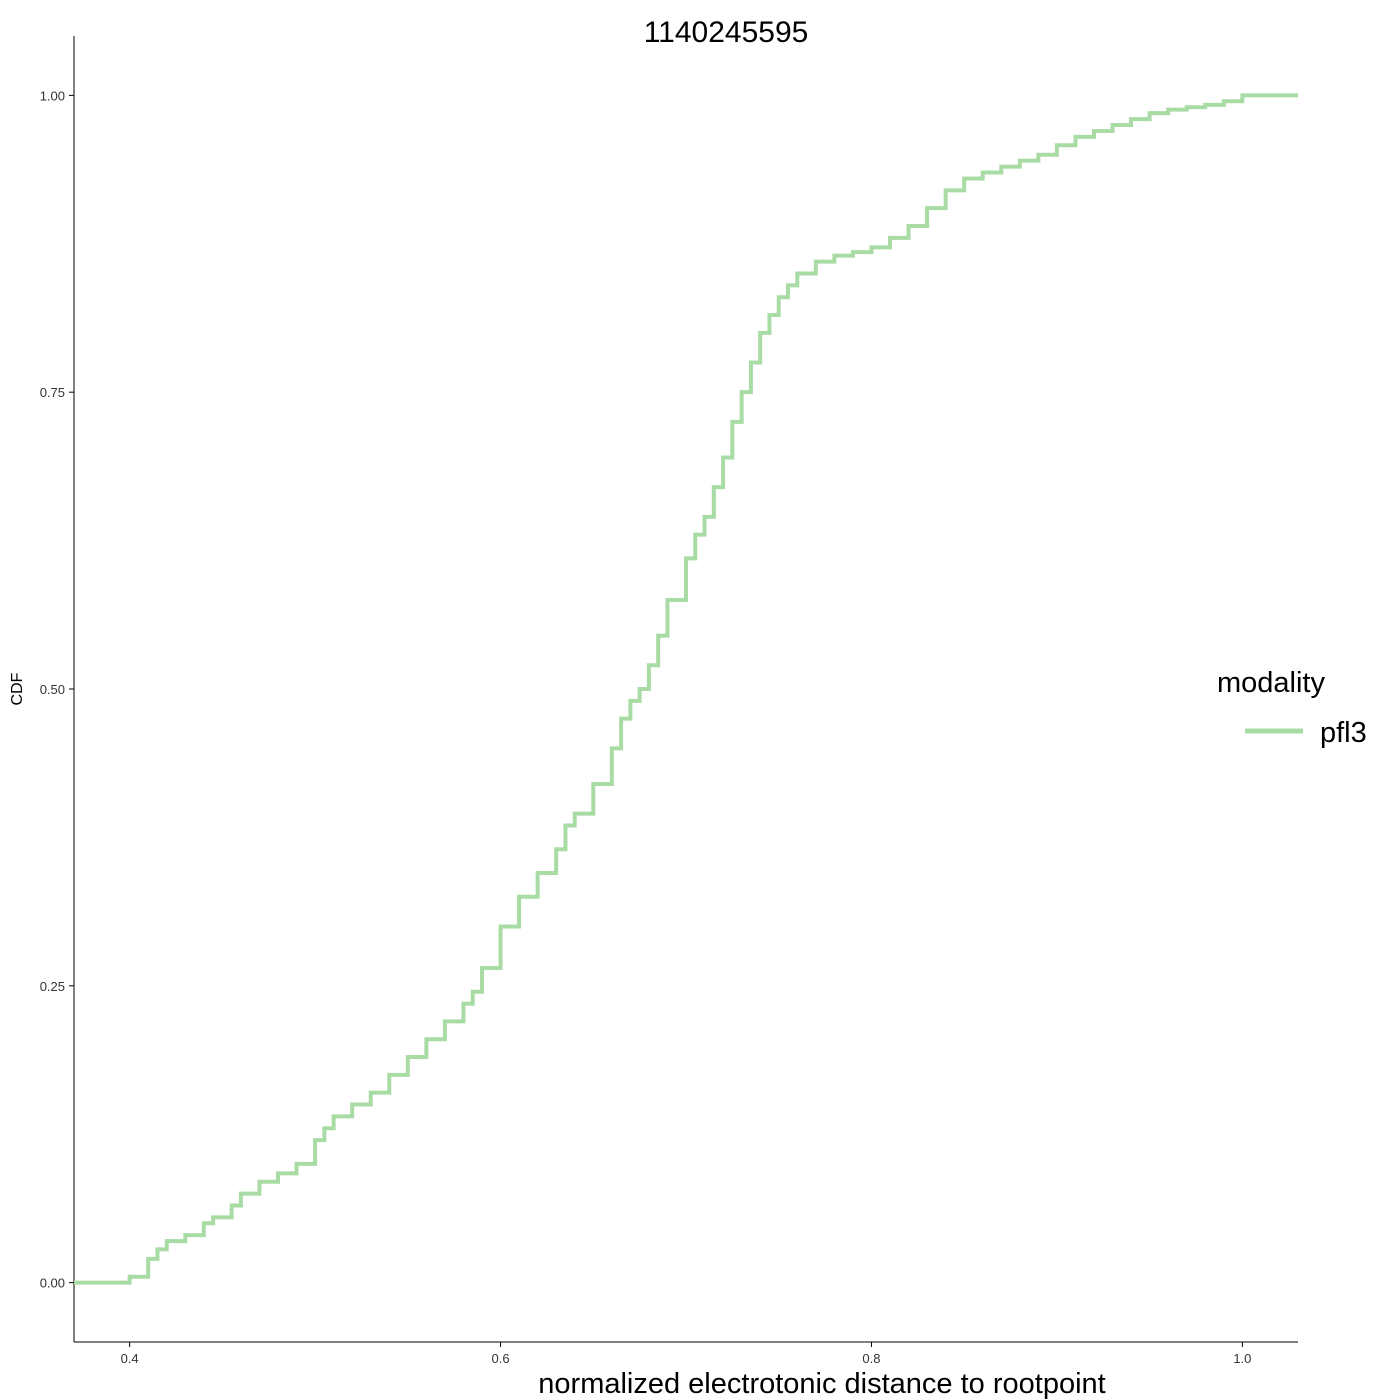 The width and height of the screenshot is (1400, 1400). Describe the element at coordinates (17, 688) in the screenshot. I see `y-axis-label: CDF` at that location.